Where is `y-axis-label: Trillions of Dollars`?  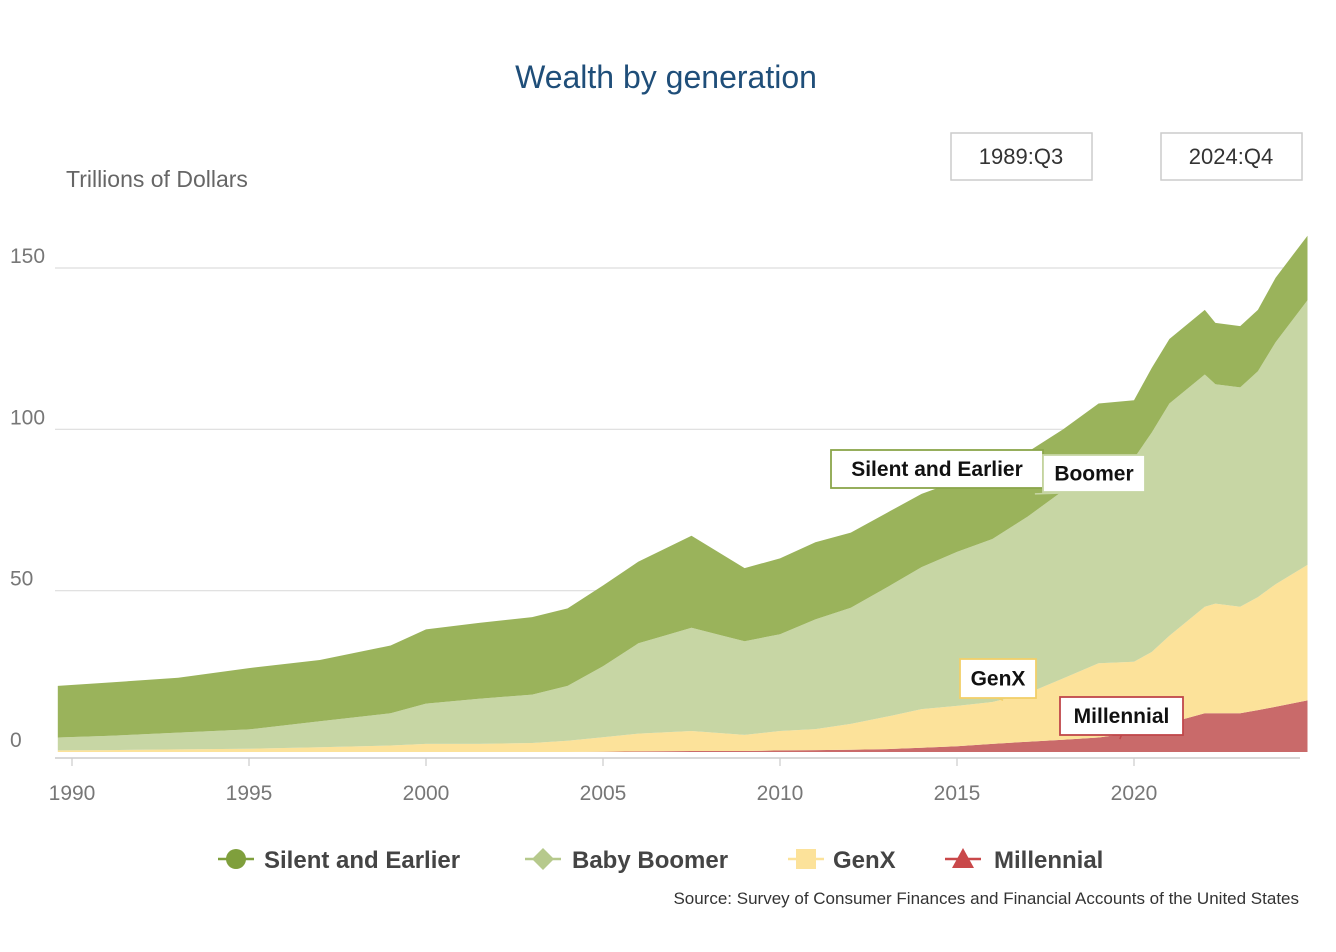 y-axis-label: Trillions of Dollars is located at coordinates (157, 179).